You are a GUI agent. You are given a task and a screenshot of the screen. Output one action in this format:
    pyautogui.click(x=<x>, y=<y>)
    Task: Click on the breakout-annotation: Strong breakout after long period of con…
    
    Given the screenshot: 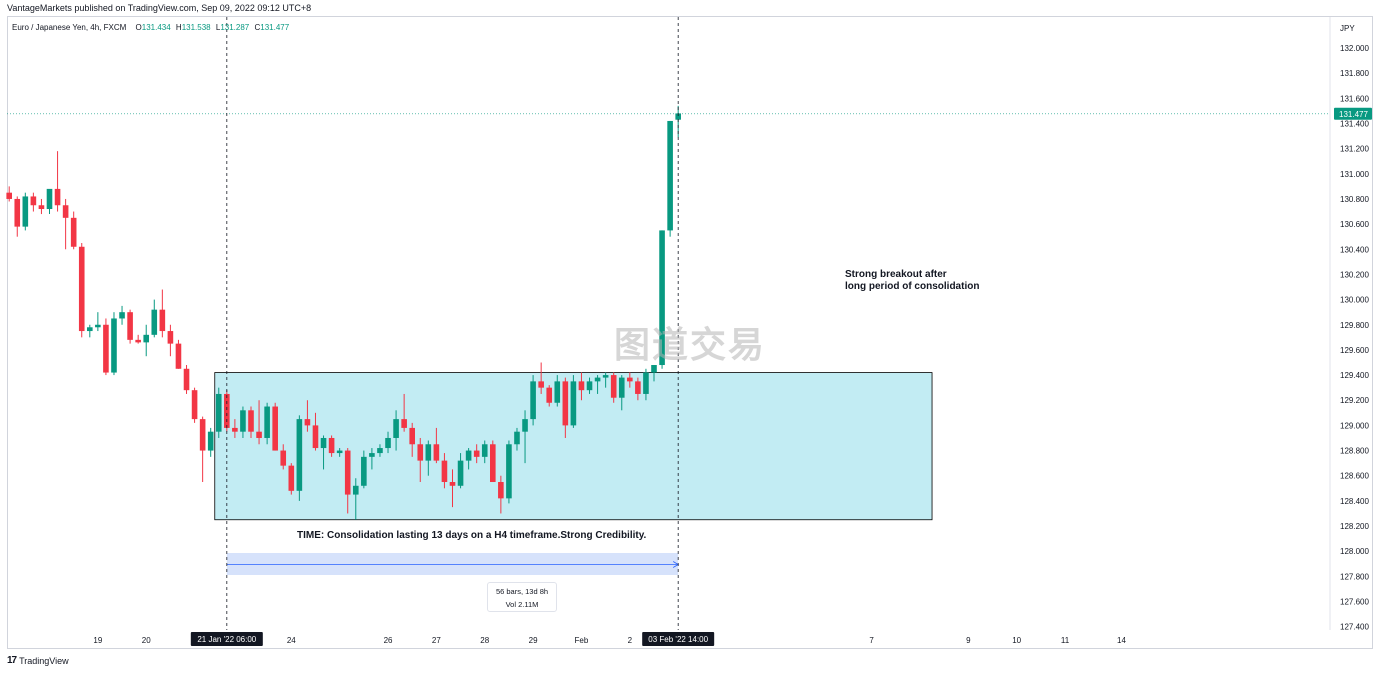 What is the action you would take?
    pyautogui.click(x=912, y=281)
    